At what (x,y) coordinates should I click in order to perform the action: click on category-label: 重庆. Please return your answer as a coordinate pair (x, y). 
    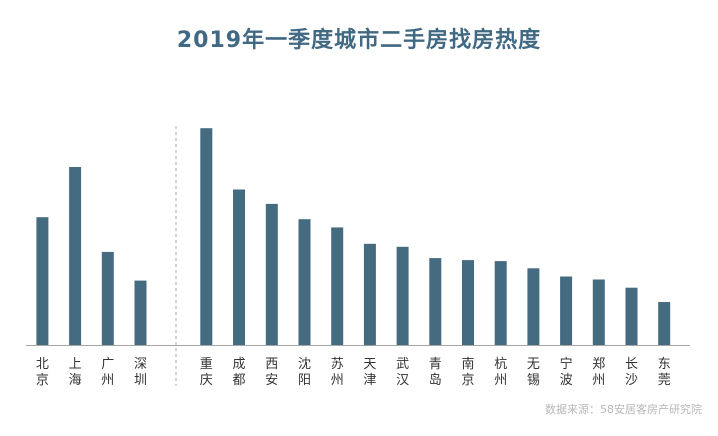
    Looking at the image, I should click on (206, 372).